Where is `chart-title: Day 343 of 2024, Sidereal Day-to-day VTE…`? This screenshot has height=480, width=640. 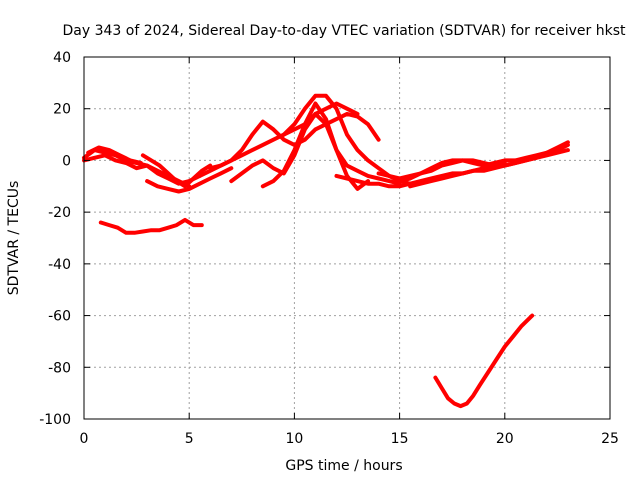 chart-title: Day 343 of 2024, Sidereal Day-to-day VTE… is located at coordinates (344, 31).